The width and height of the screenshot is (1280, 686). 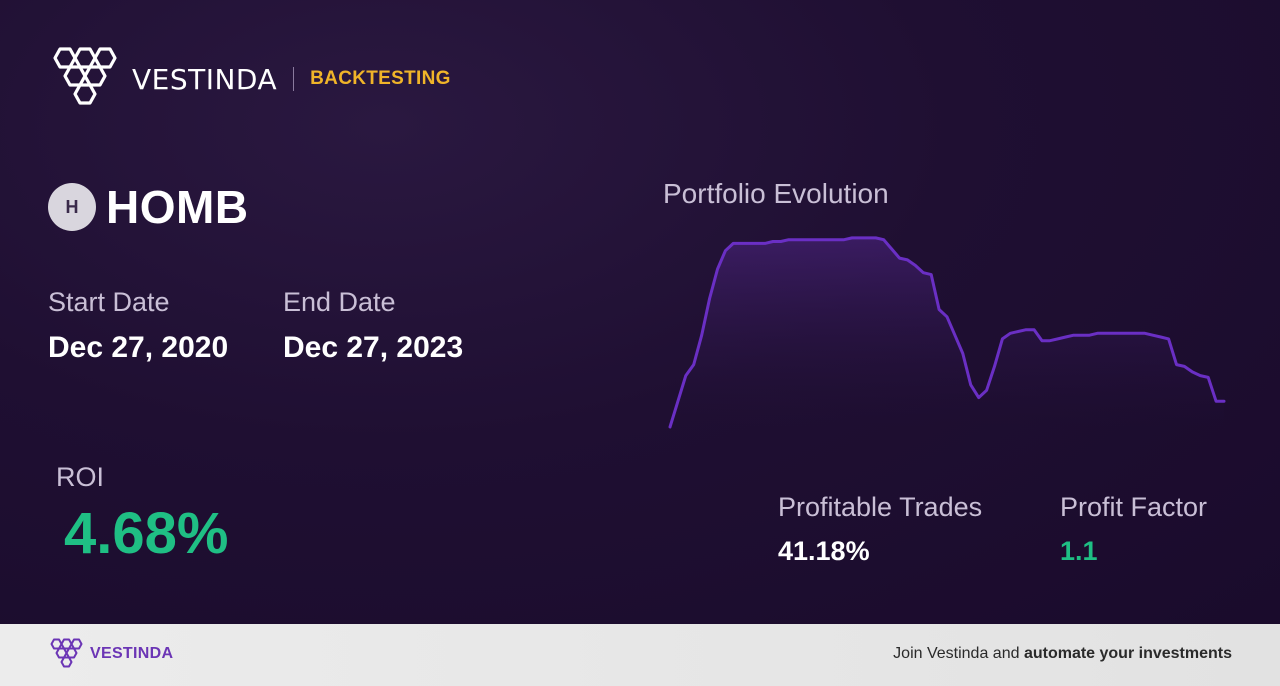 I want to click on footer-cta-bold: automate your investments, so click(x=1127, y=653).